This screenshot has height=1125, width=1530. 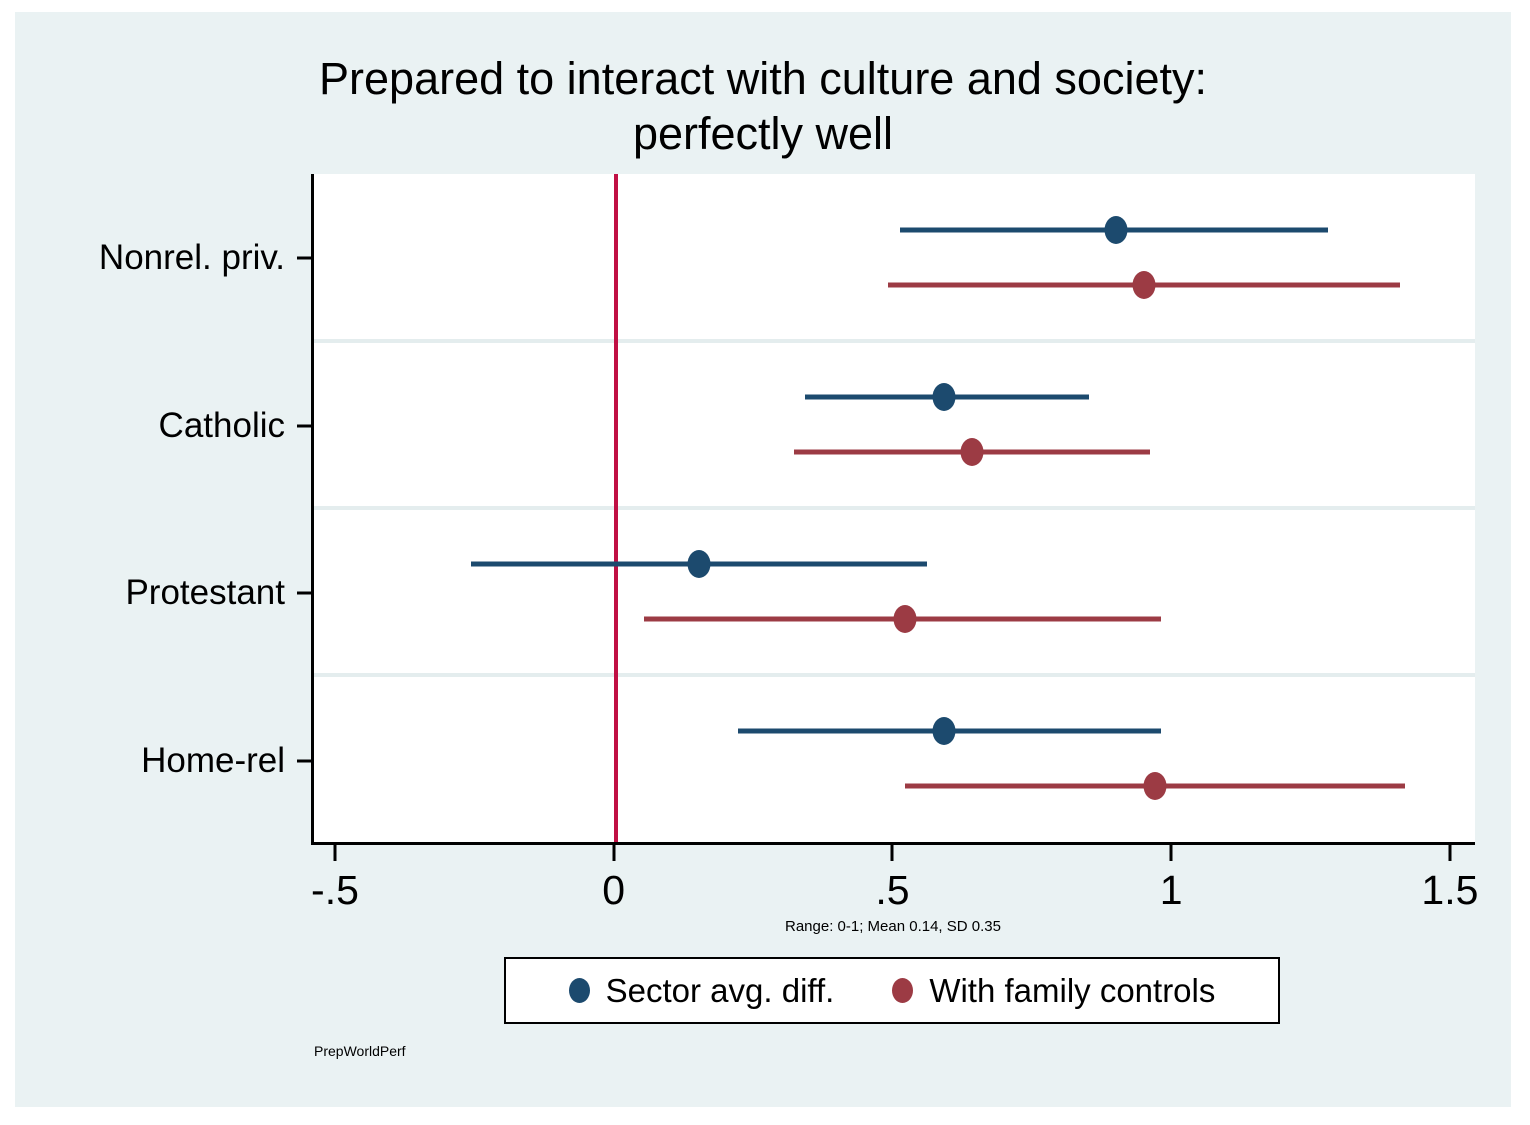 What do you see at coordinates (205, 593) in the screenshot?
I see `y-axis-label: Protestant` at bounding box center [205, 593].